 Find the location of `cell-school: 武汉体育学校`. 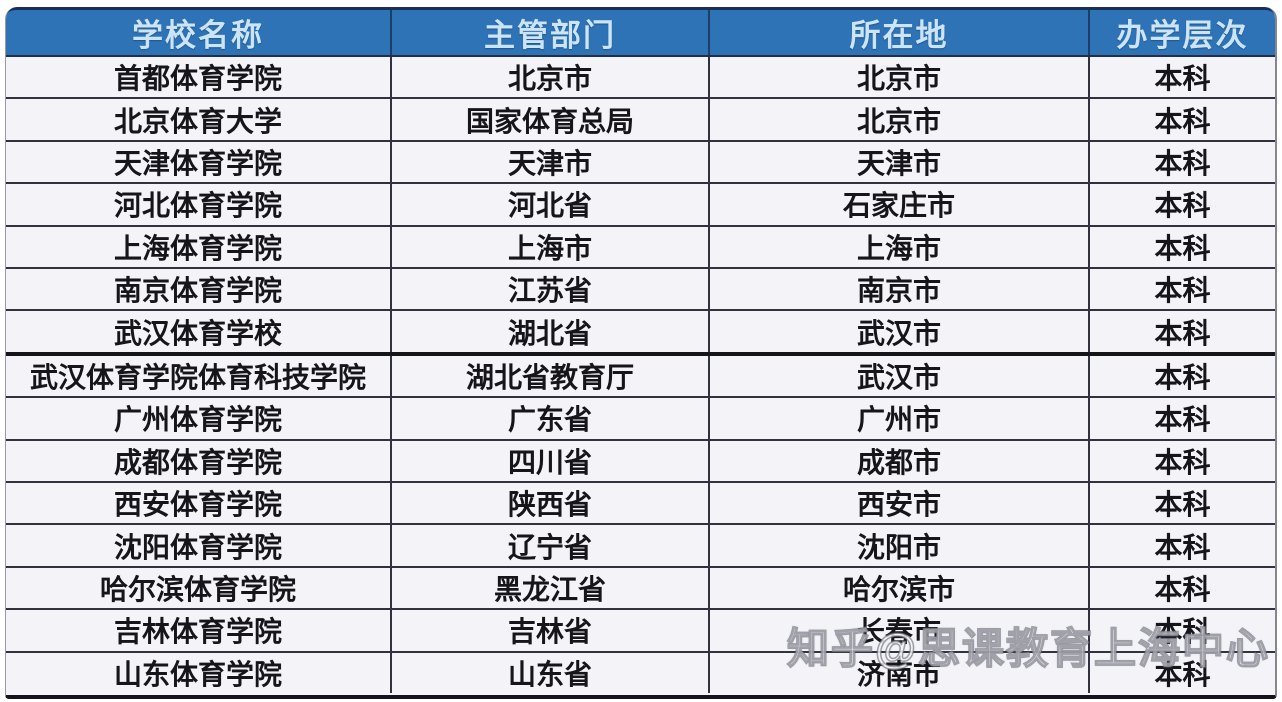

cell-school: 武汉体育学校 is located at coordinates (197, 333).